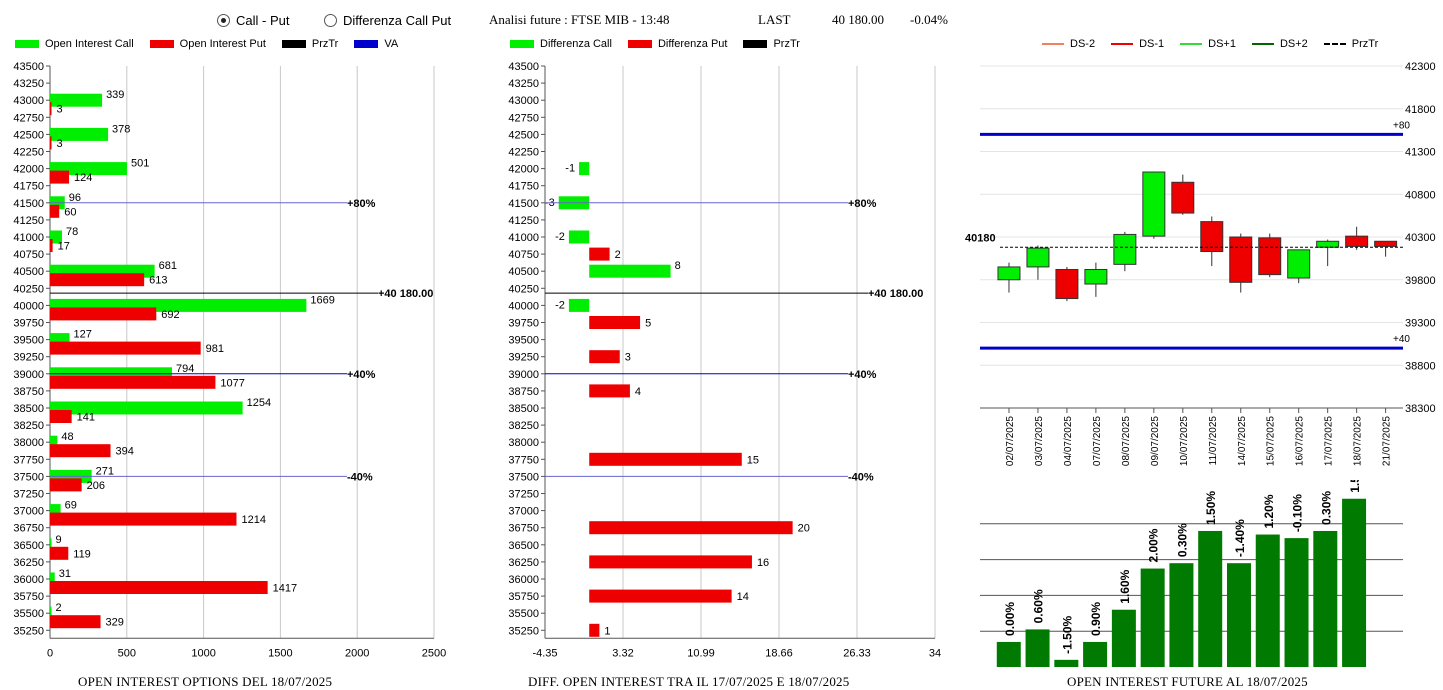 The width and height of the screenshot is (1443, 690). I want to click on y-tick-label: 38800, so click(1420, 366).